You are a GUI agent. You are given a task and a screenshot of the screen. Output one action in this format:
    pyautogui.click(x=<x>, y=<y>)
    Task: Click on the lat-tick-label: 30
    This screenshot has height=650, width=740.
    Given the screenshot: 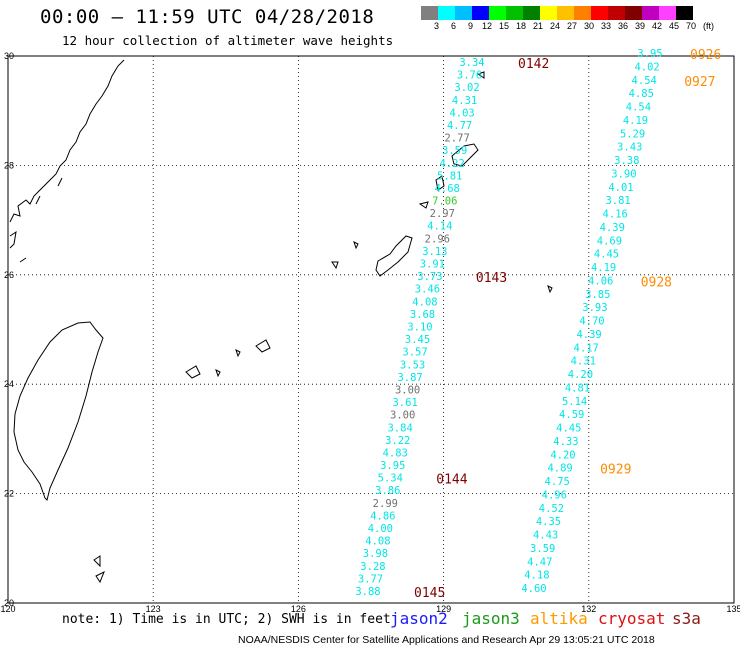 What is the action you would take?
    pyautogui.click(x=9, y=56)
    